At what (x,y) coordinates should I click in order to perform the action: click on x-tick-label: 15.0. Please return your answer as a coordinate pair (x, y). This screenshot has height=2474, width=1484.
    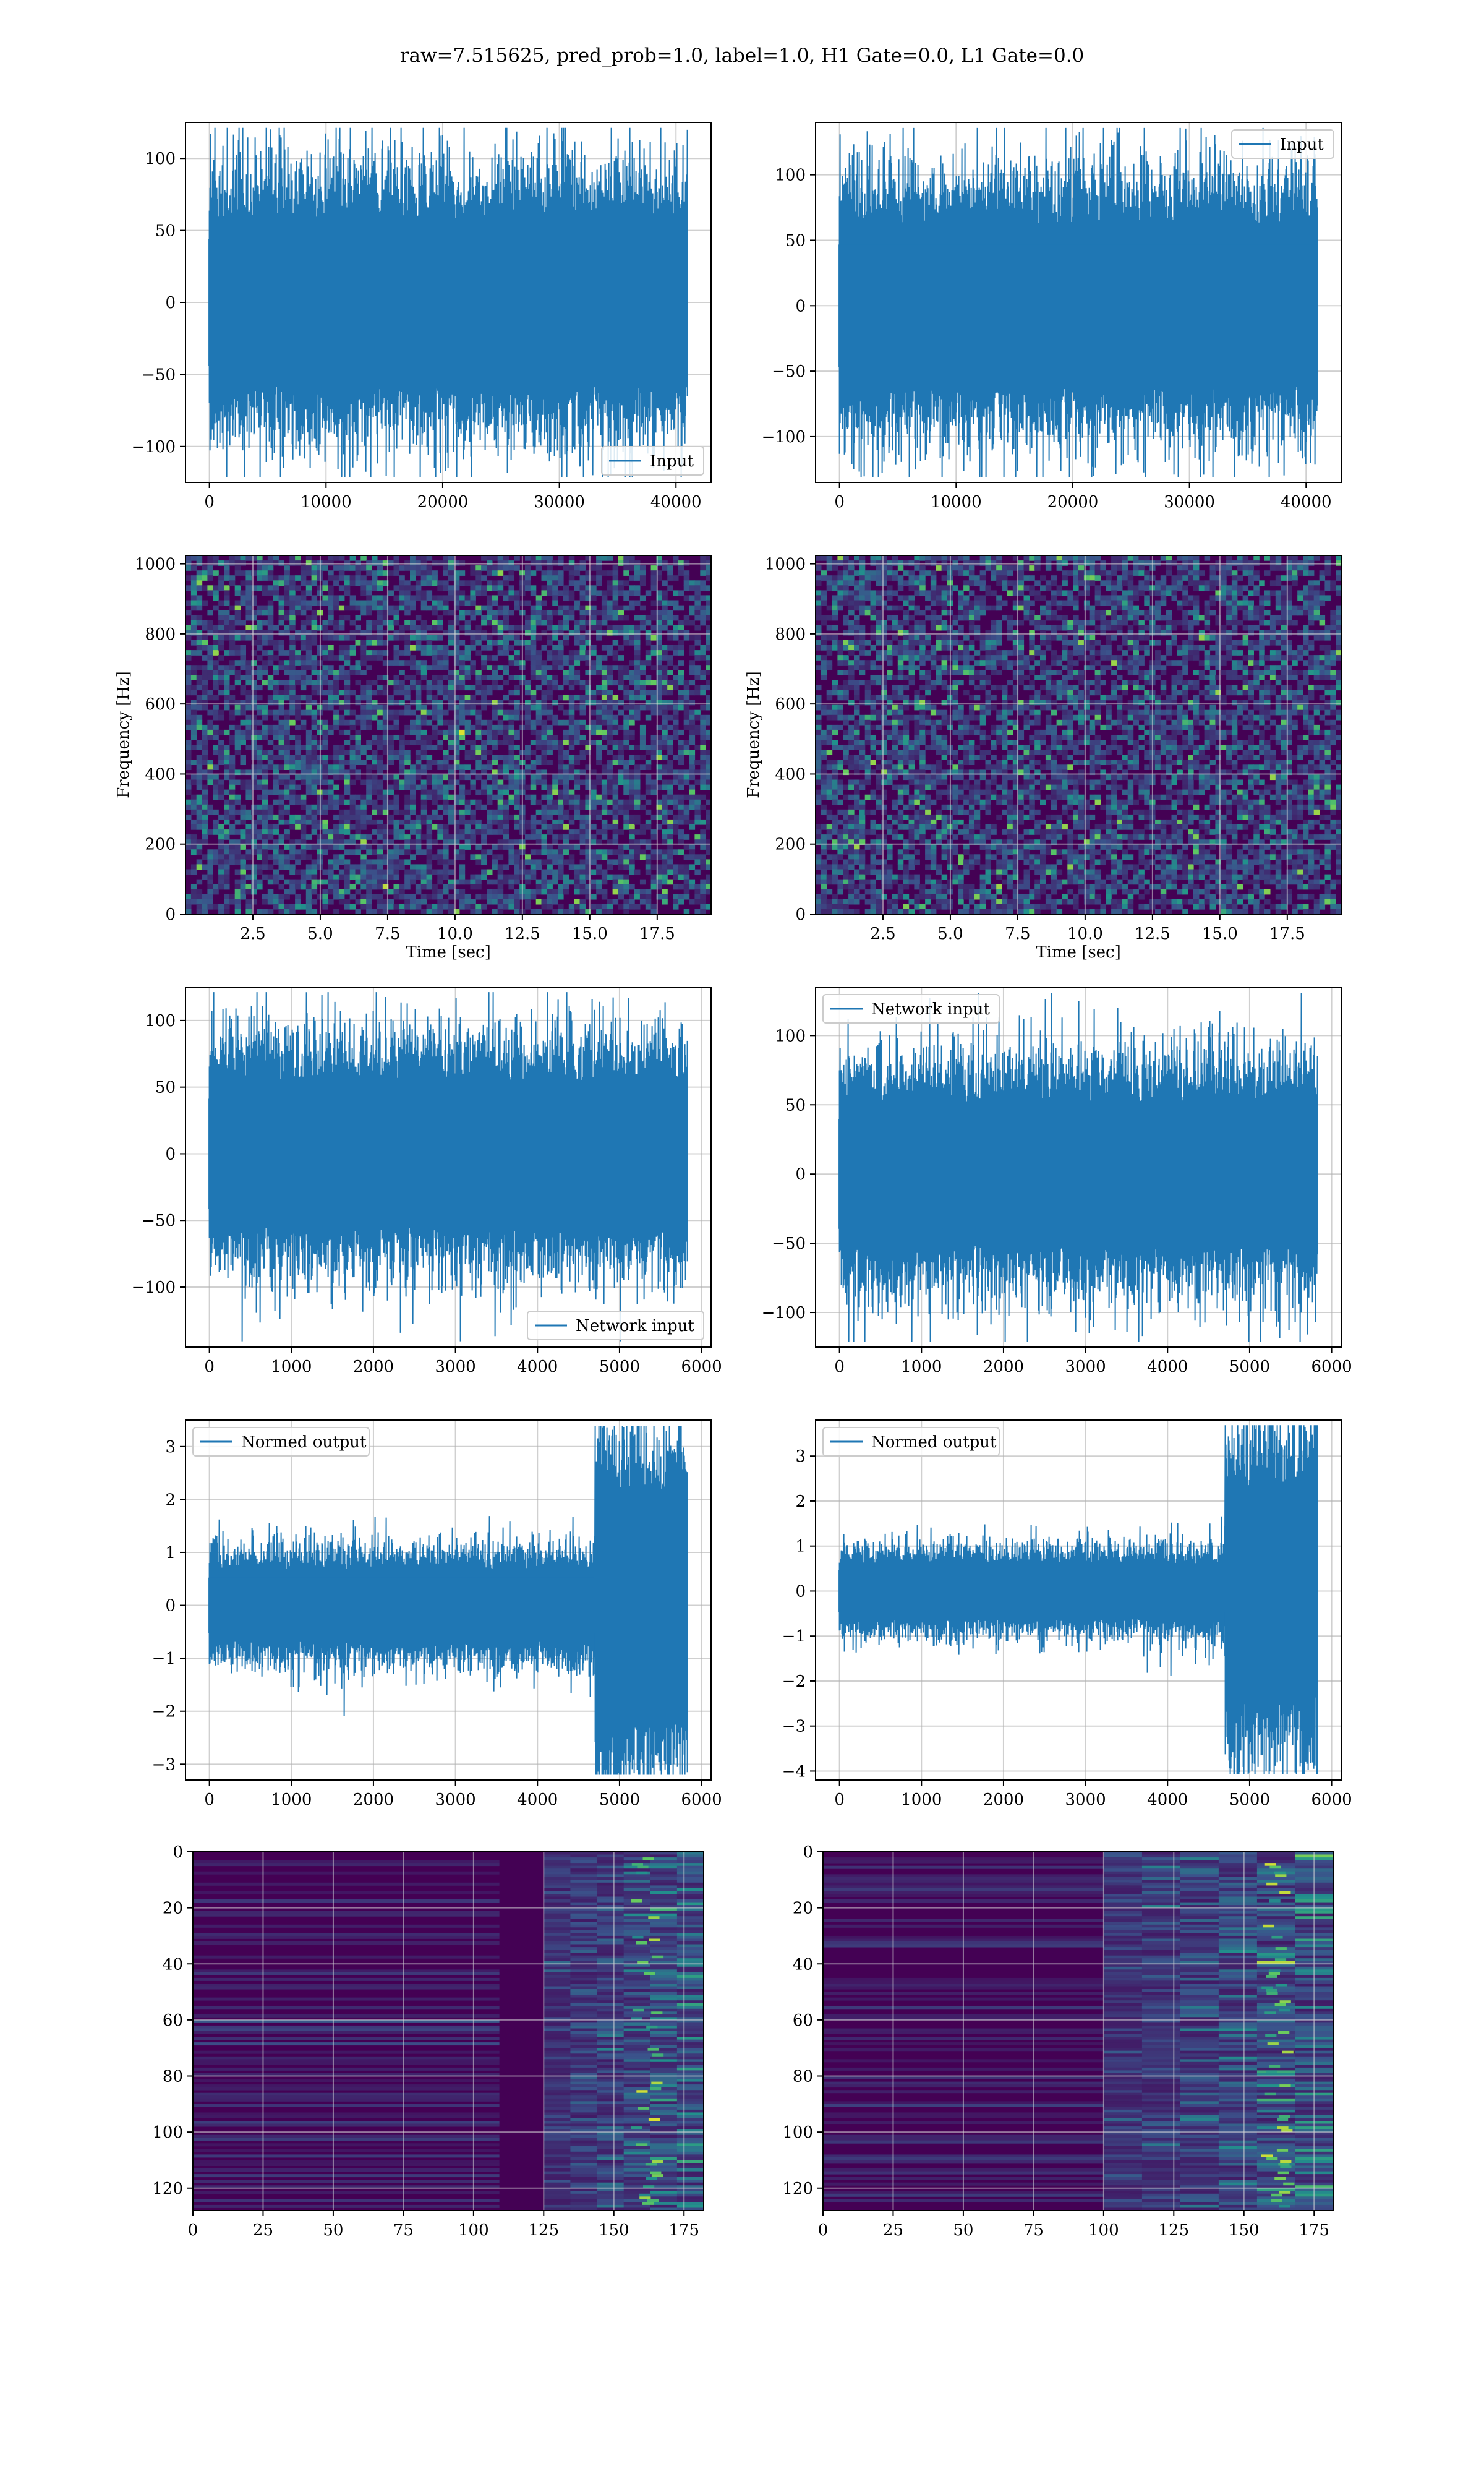
    Looking at the image, I should click on (590, 934).